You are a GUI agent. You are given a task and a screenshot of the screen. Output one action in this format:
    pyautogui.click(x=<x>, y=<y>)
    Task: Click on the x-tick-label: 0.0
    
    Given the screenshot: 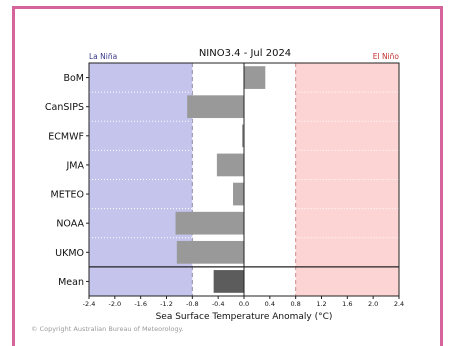 What is the action you would take?
    pyautogui.click(x=244, y=304)
    